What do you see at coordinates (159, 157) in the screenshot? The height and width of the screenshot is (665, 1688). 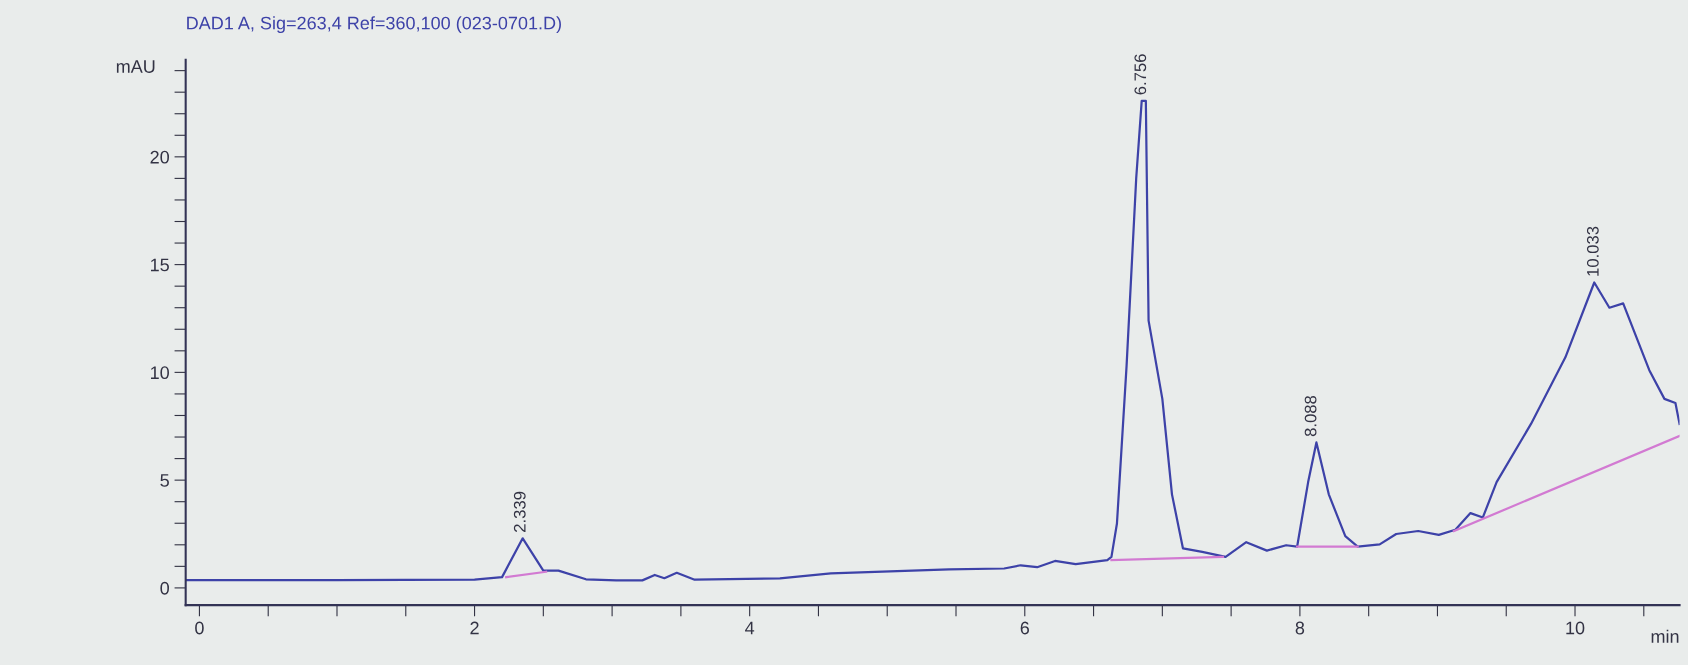 I see `y-tick-label: 20` at bounding box center [159, 157].